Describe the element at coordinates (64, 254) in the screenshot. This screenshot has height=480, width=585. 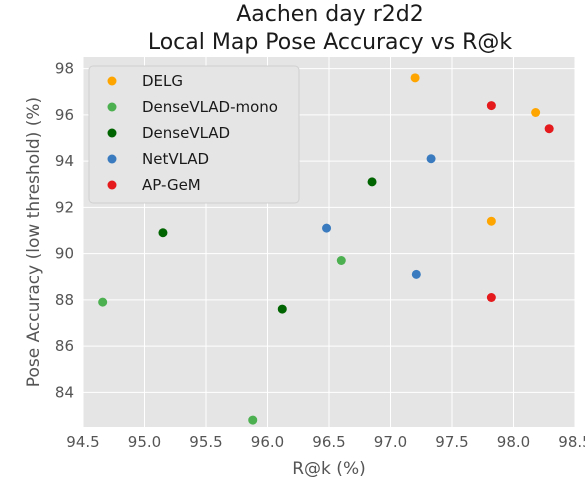
I see `y-tick-label: 90` at that location.